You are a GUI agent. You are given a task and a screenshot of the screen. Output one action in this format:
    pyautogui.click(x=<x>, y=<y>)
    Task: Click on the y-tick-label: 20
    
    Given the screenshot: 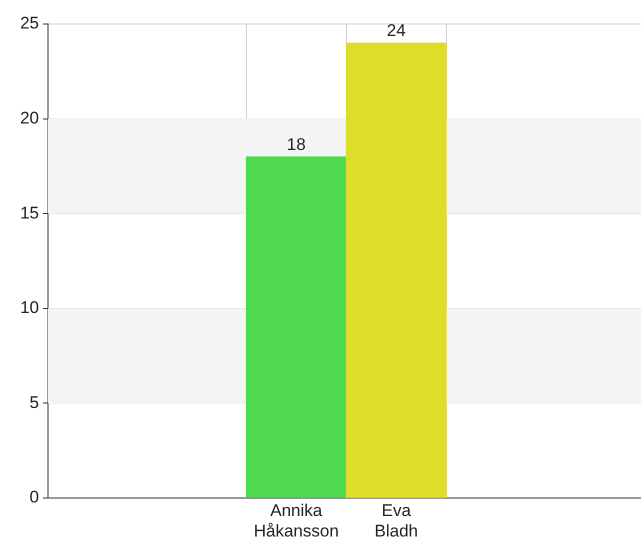 What is the action you would take?
    pyautogui.click(x=29, y=118)
    